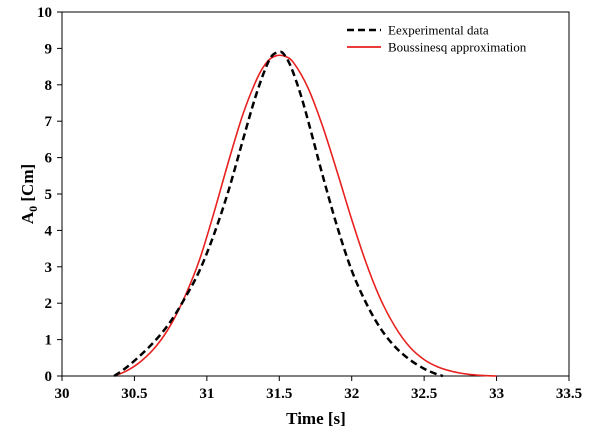 The width and height of the screenshot is (592, 433). I want to click on y-axis-title-main: A, so click(27, 217).